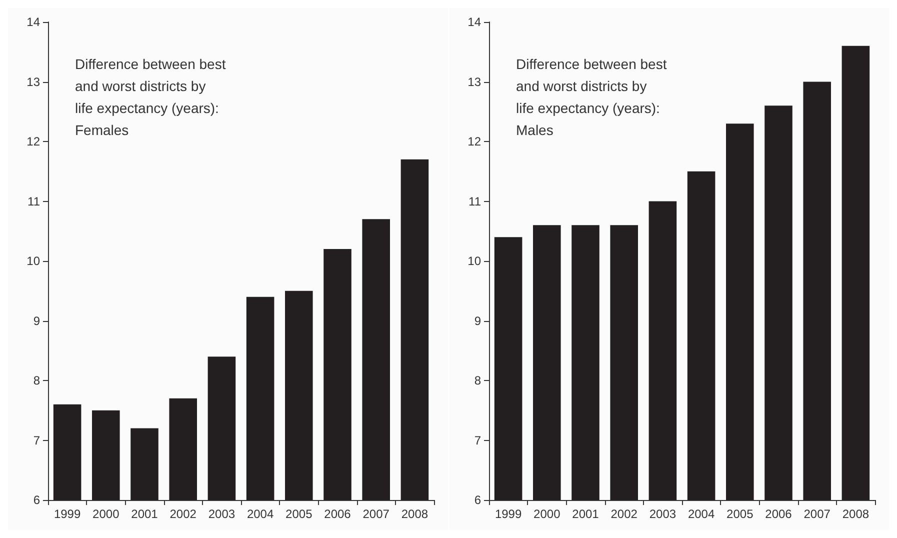 The height and width of the screenshot is (538, 897). Describe the element at coordinates (591, 97) in the screenshot. I see `text: Difference between best and worst districts by life expectancy (years): Males` at that location.